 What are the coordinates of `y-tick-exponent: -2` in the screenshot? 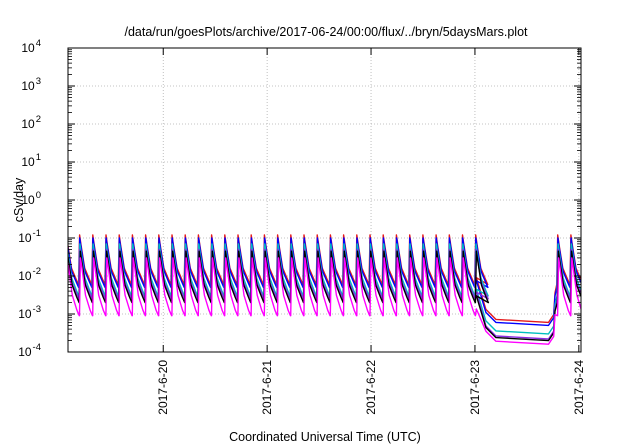 It's located at (37, 271).